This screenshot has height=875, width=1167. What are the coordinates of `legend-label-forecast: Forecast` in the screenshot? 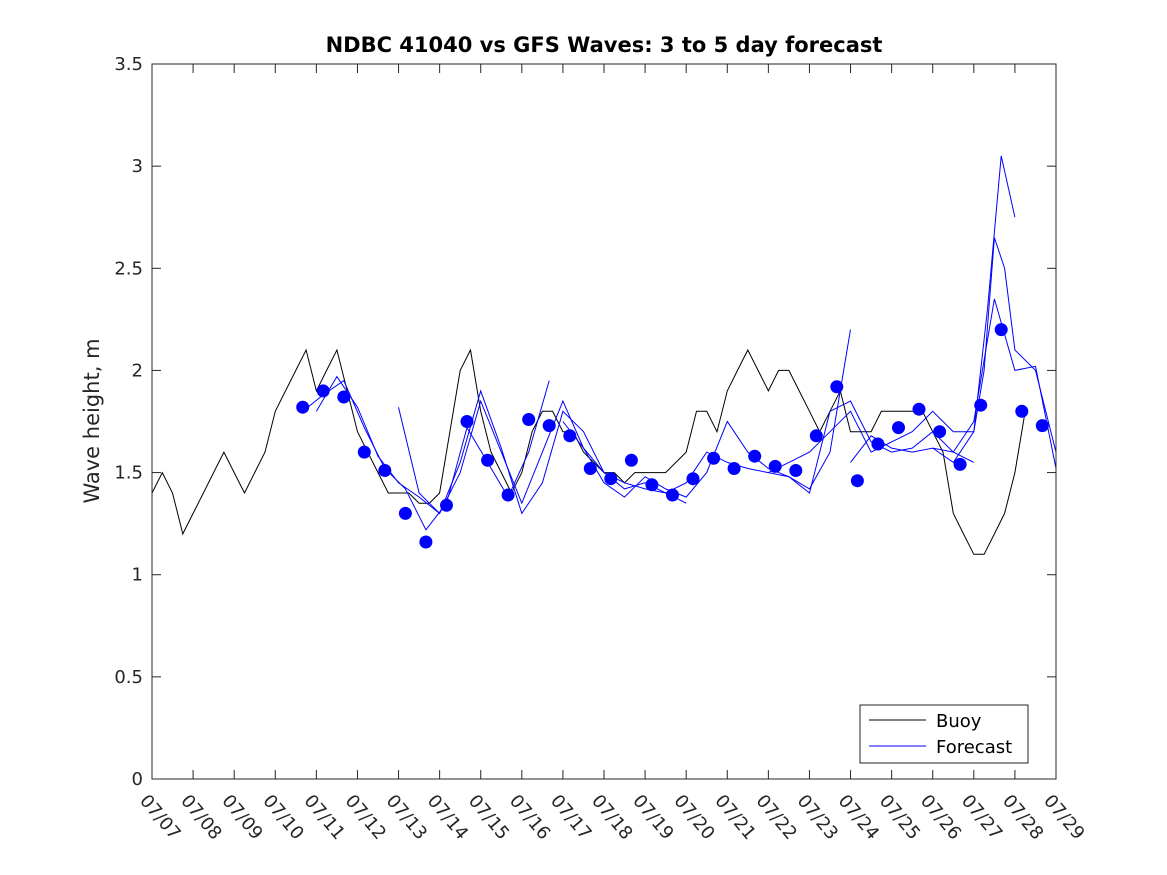 It's located at (974, 747).